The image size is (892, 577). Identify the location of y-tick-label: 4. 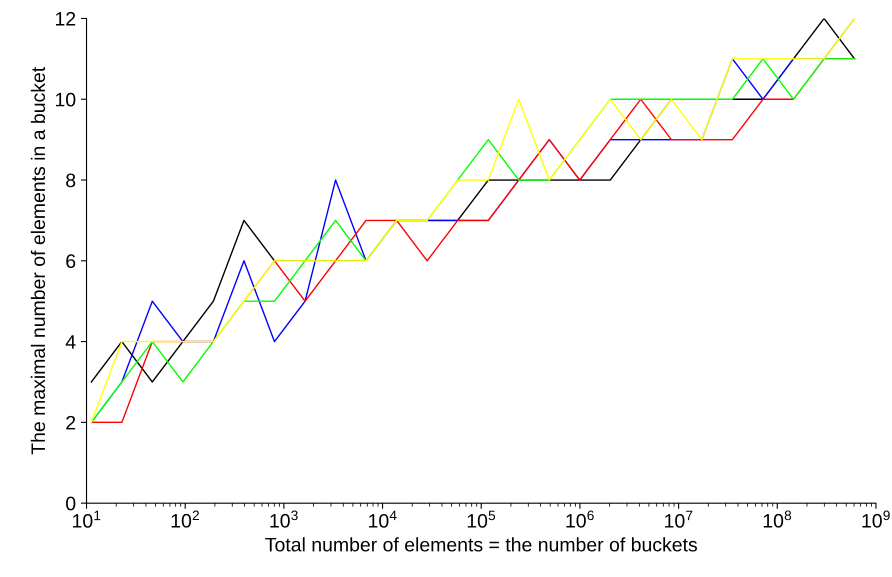
(71, 342).